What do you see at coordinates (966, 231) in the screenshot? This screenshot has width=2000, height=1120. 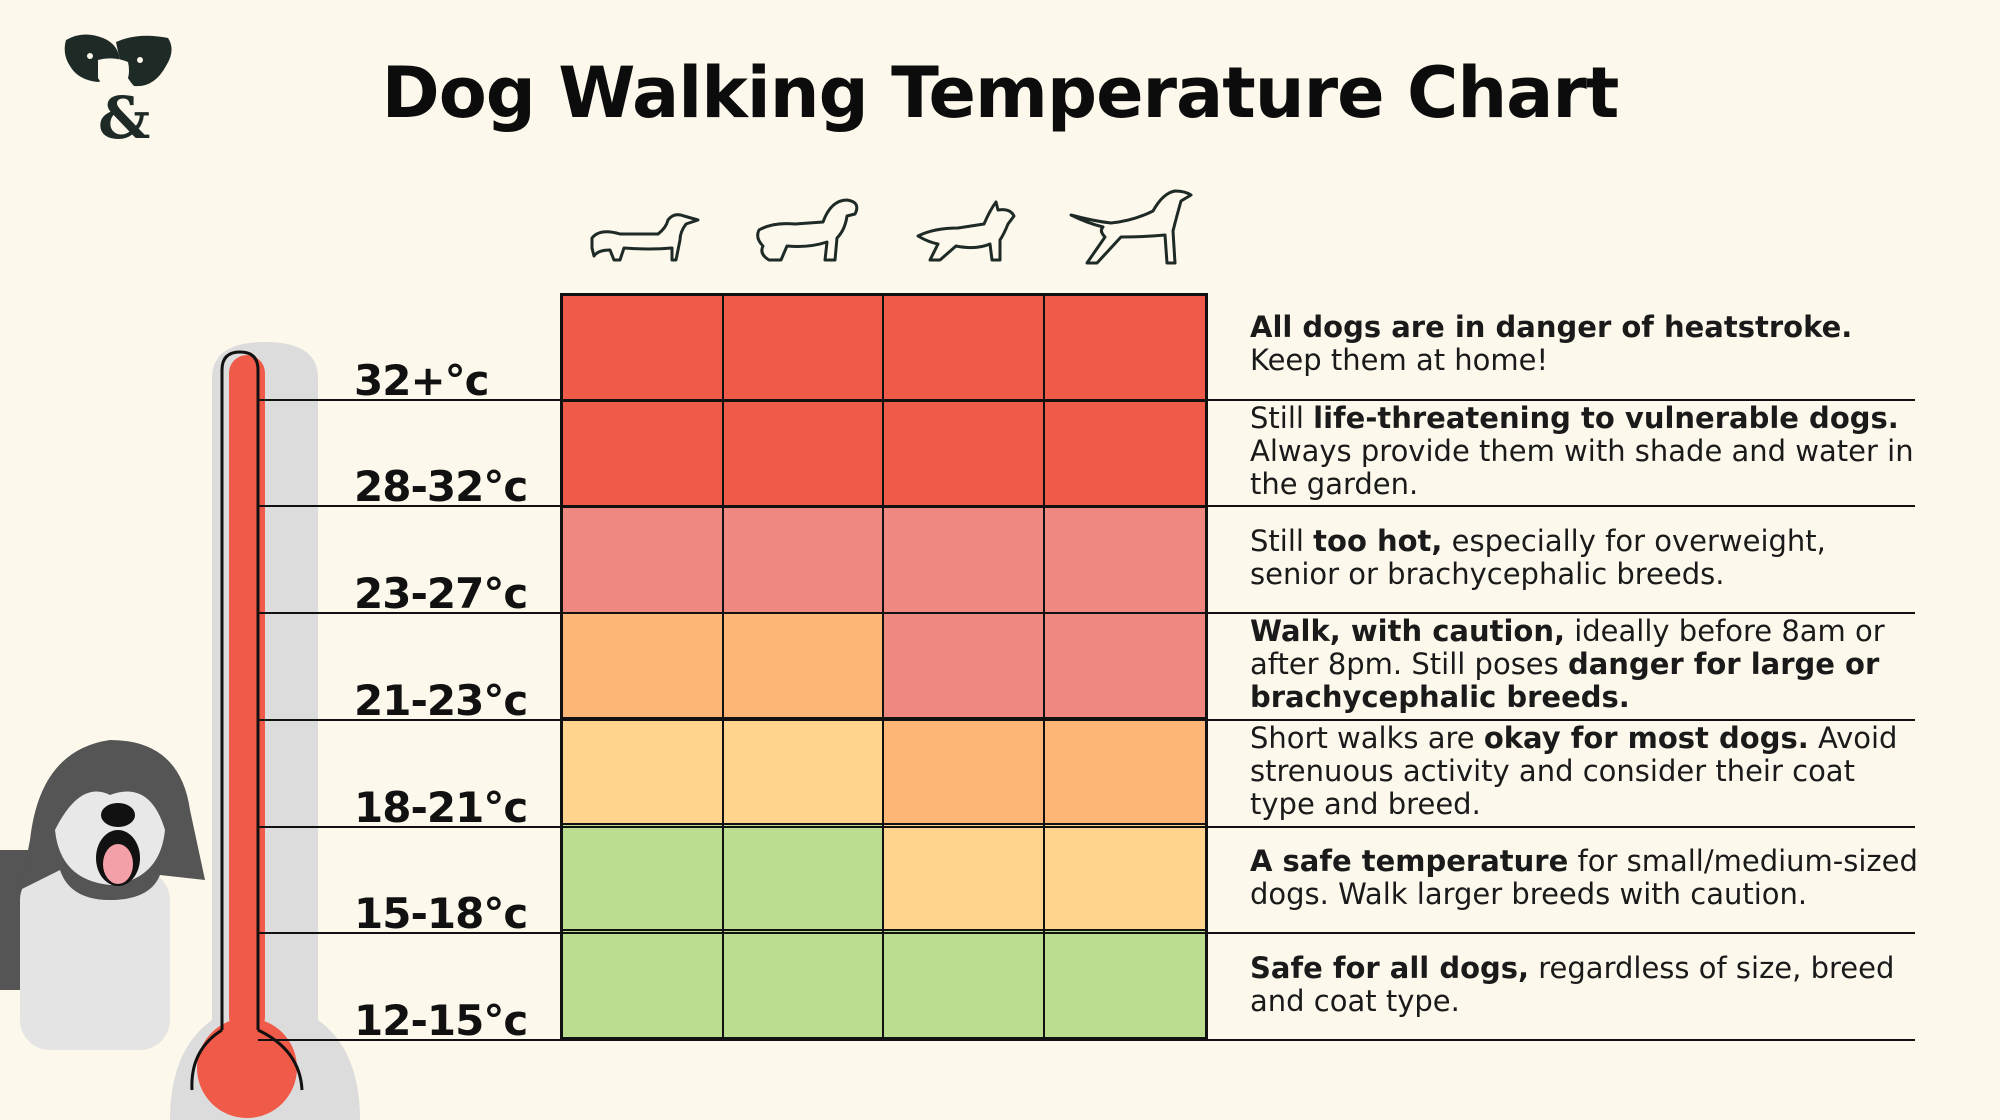 I see `bulldog-icon` at bounding box center [966, 231].